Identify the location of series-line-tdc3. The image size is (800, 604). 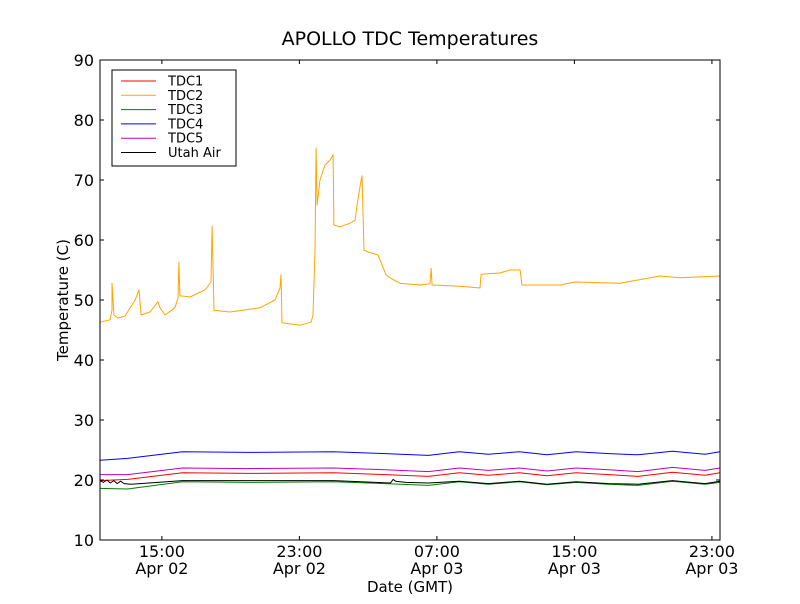
(410, 485).